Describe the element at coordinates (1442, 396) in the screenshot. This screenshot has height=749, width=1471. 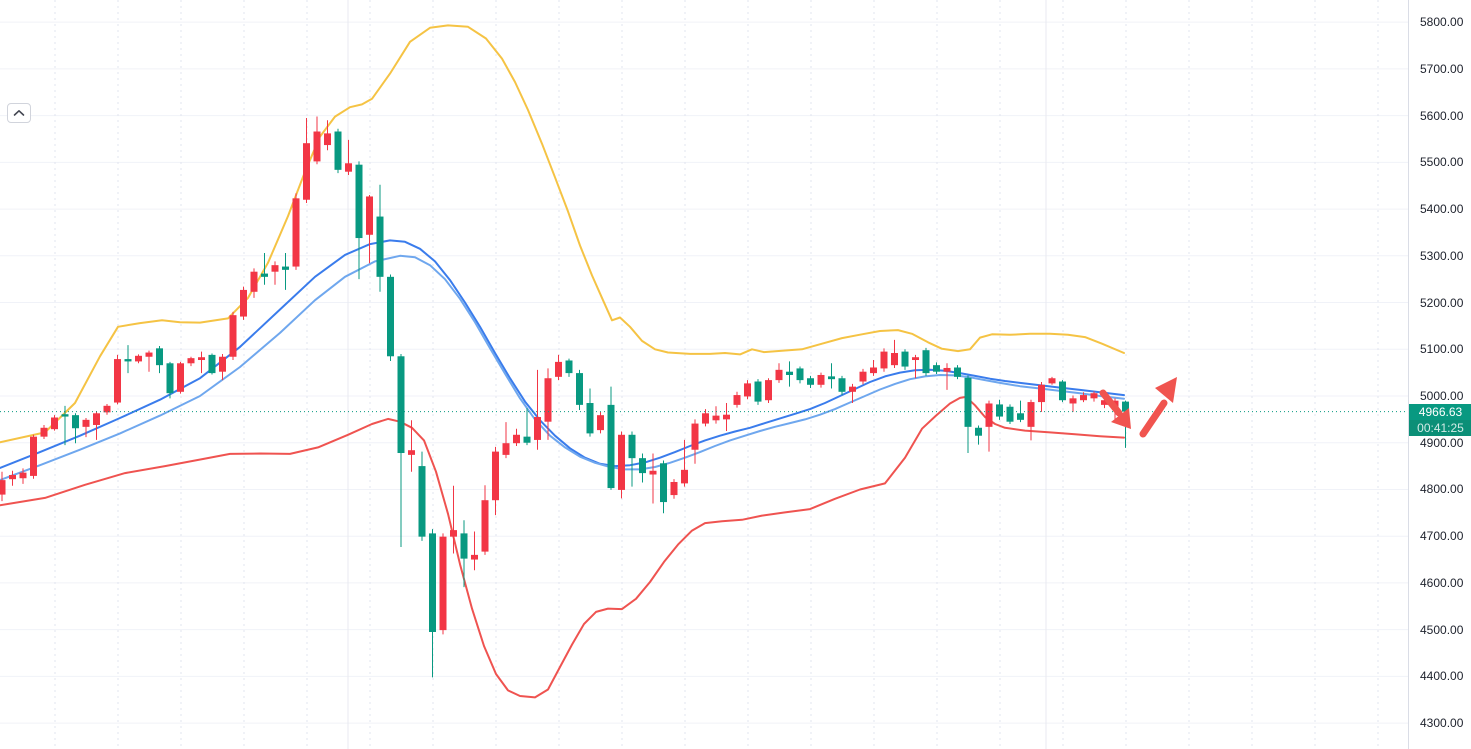
I see `price-axis-label: 5000.00` at that location.